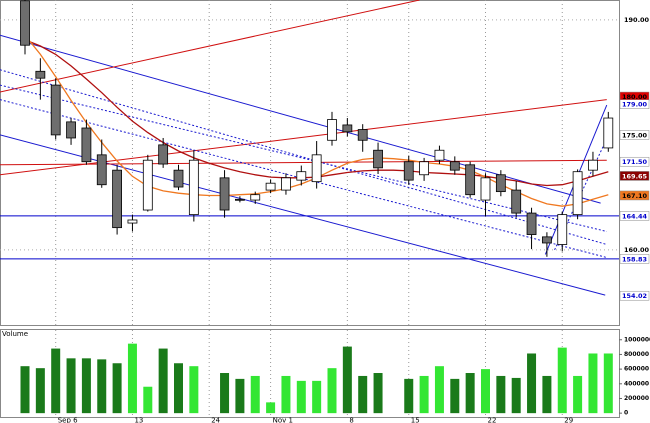  Describe the element at coordinates (637, 250) in the screenshot. I see `y-tick-label: 160.00` at that location.